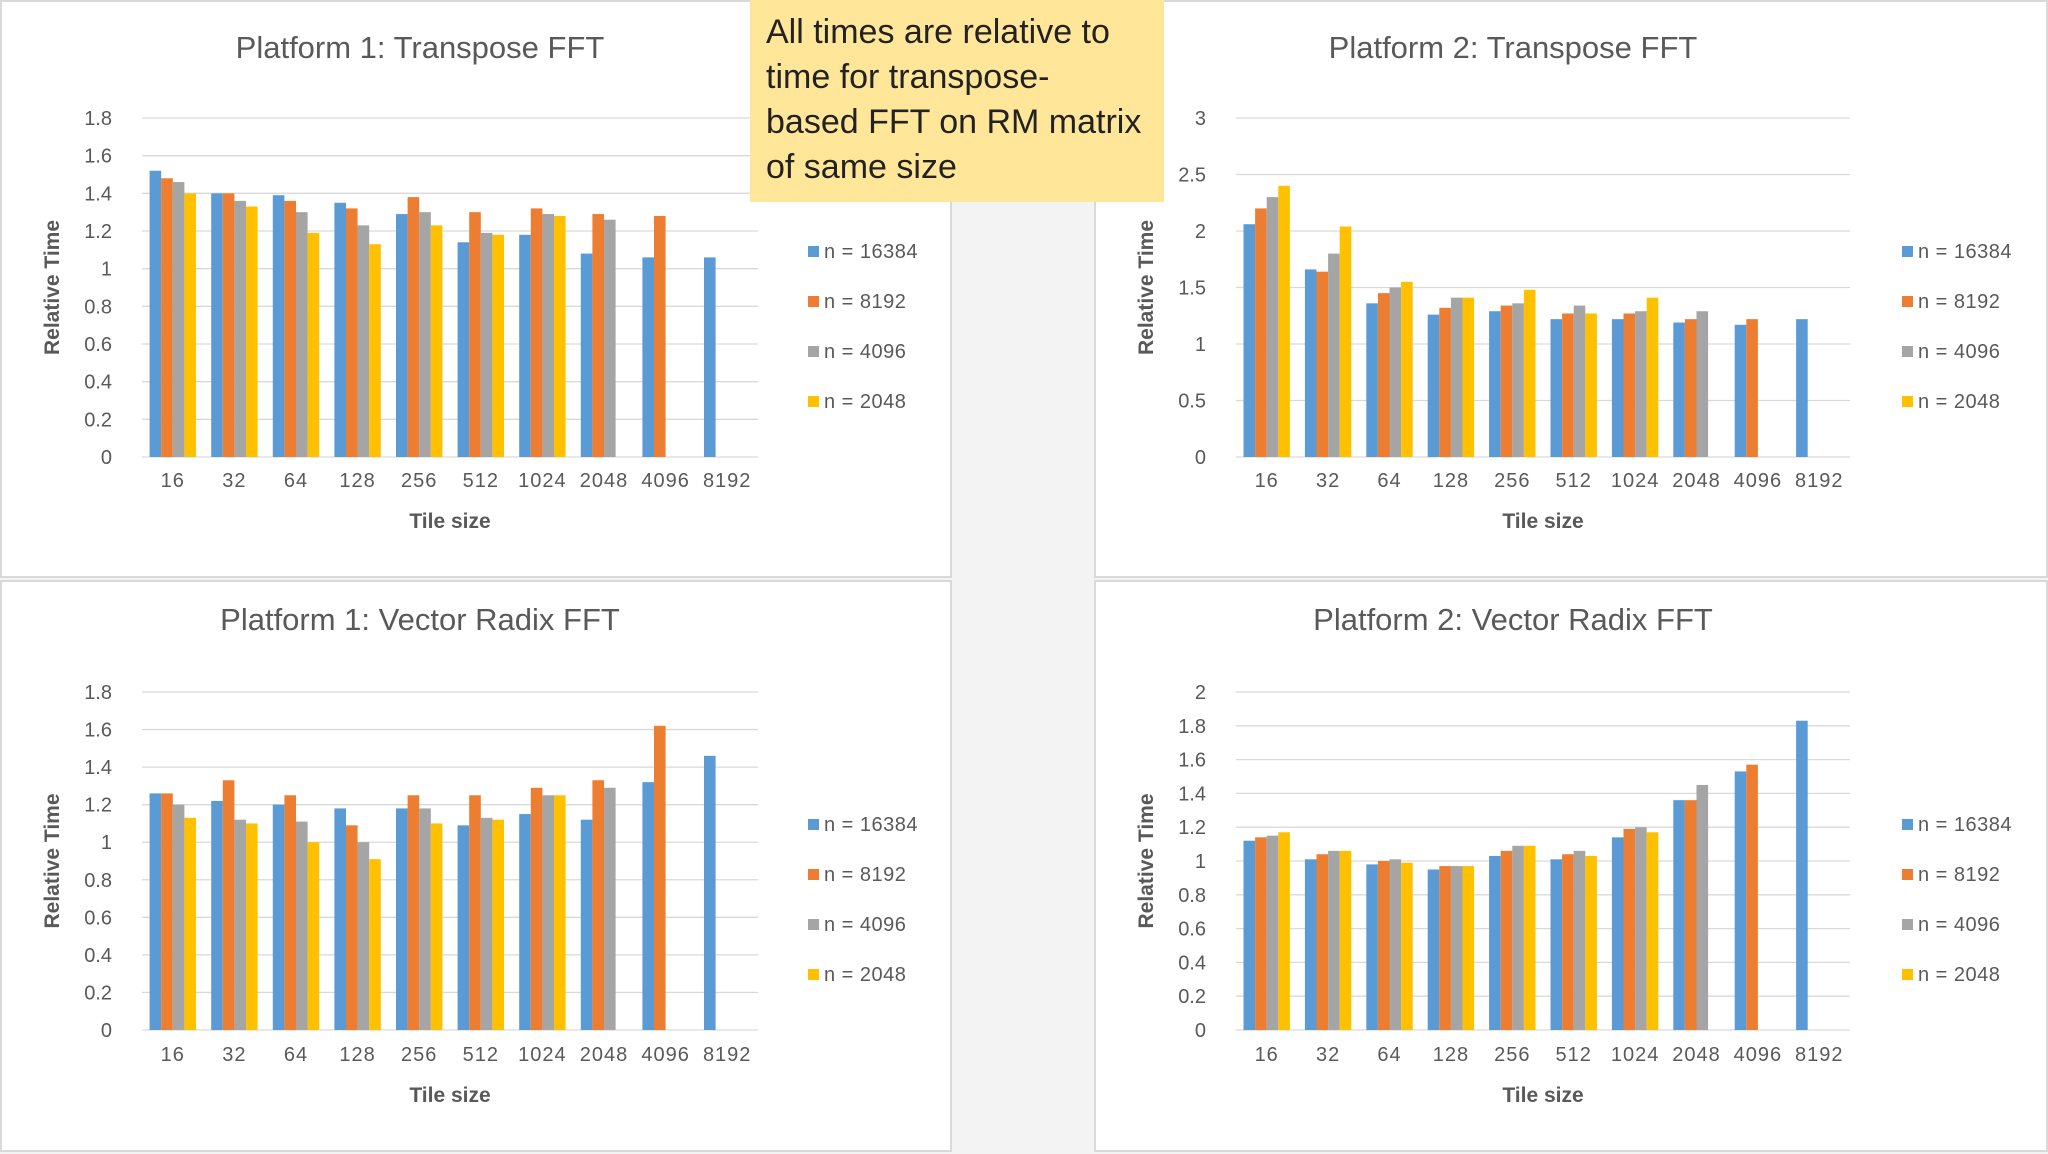  Describe the element at coordinates (1192, 402) in the screenshot. I see `y-tick-label: 0.5` at that location.